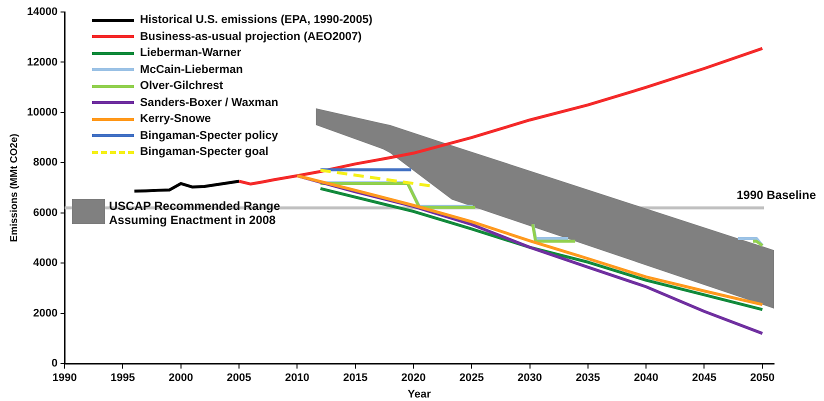 This screenshot has width=824, height=401. I want to click on y-tick-label: 6000, so click(45, 212).